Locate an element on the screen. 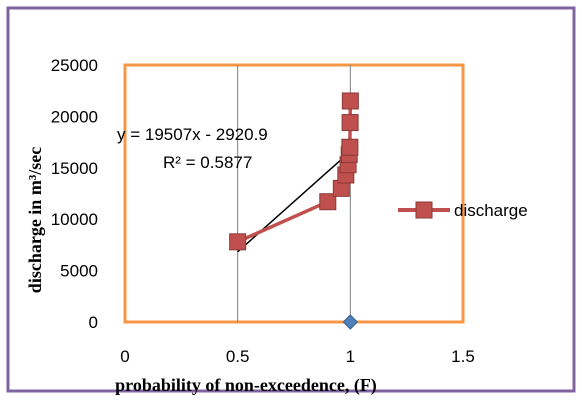 Image resolution: width=582 pixels, height=404 pixels. y-tick-label: 20000 is located at coordinates (74, 116).